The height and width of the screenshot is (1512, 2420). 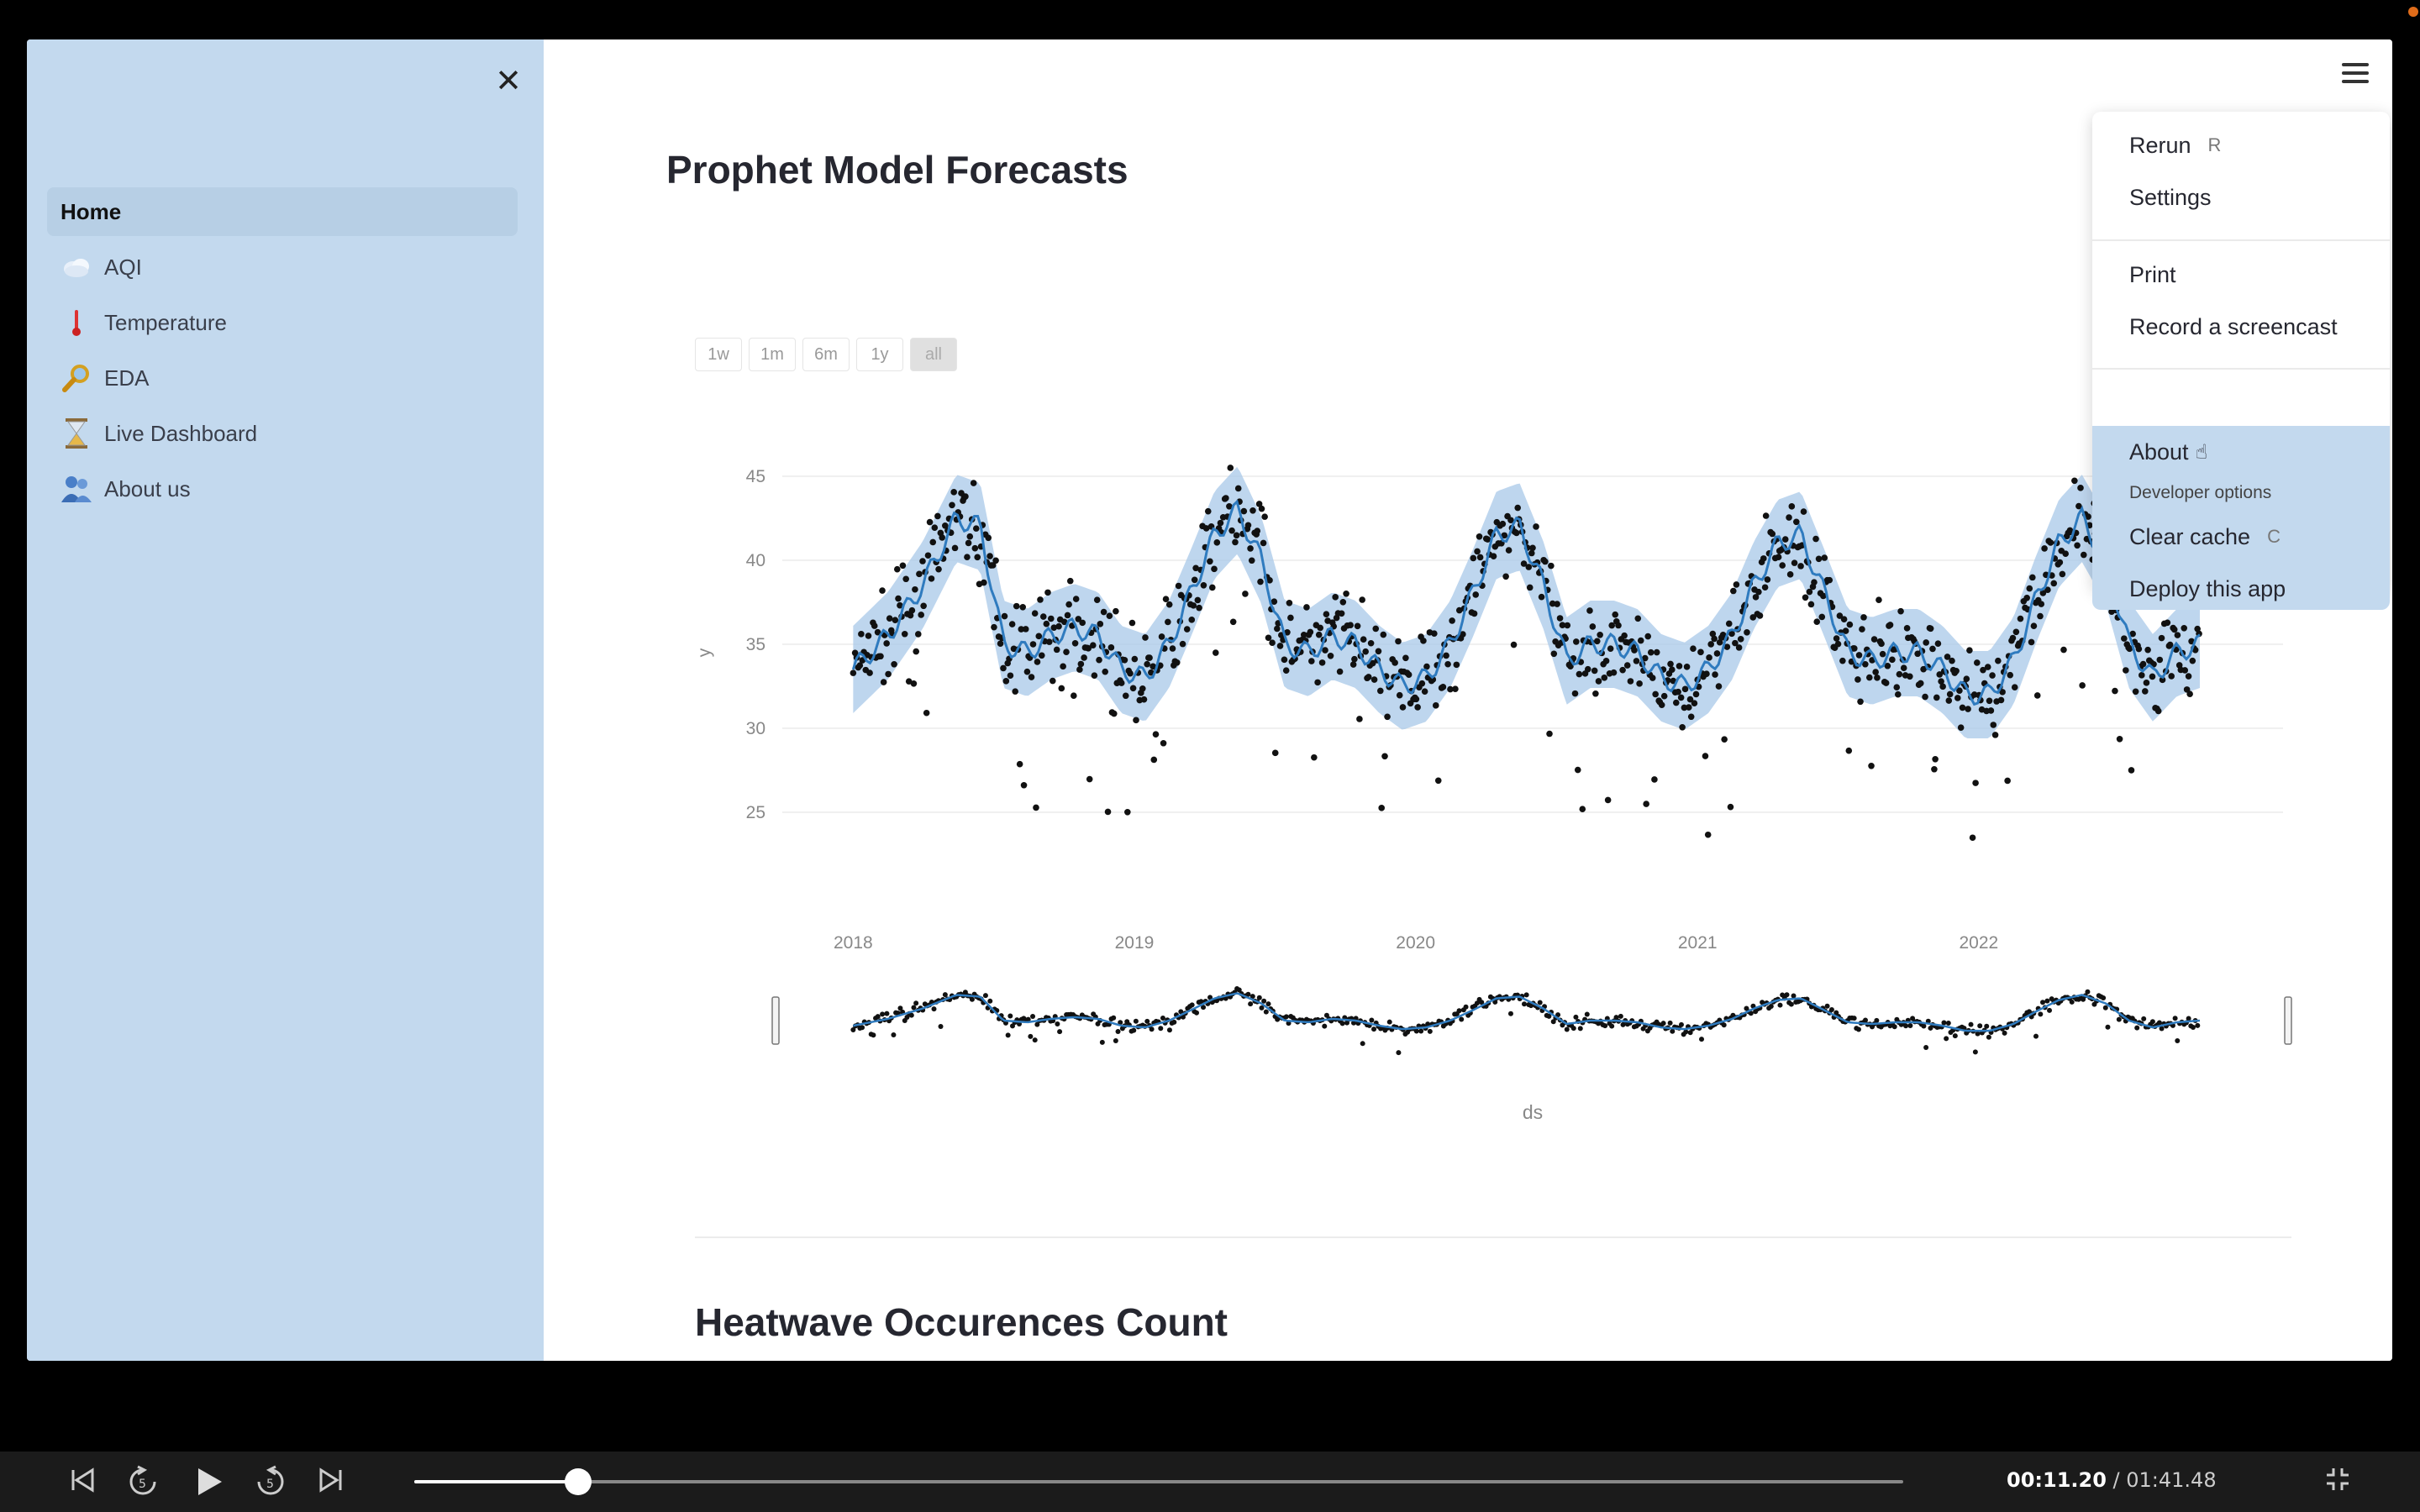 I want to click on skip-forward-button, so click(x=331, y=1482).